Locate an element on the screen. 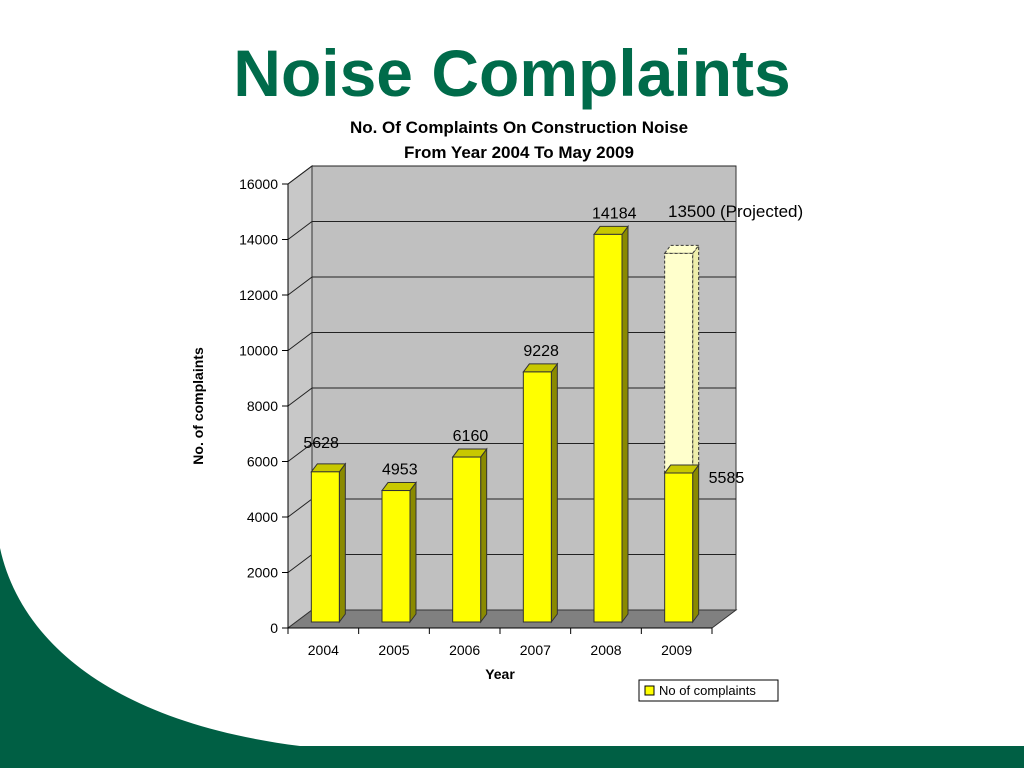  x-tick-label: 2006 is located at coordinates (464, 650).